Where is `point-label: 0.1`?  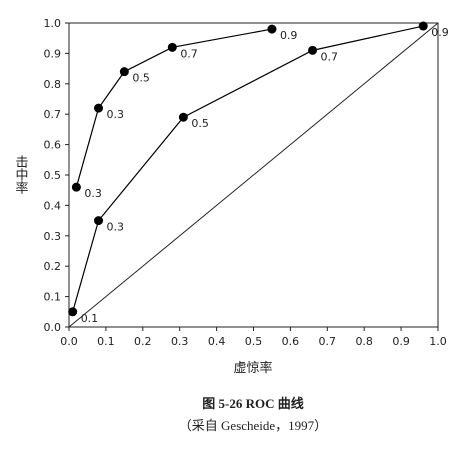
point-label: 0.1 is located at coordinates (90, 318).